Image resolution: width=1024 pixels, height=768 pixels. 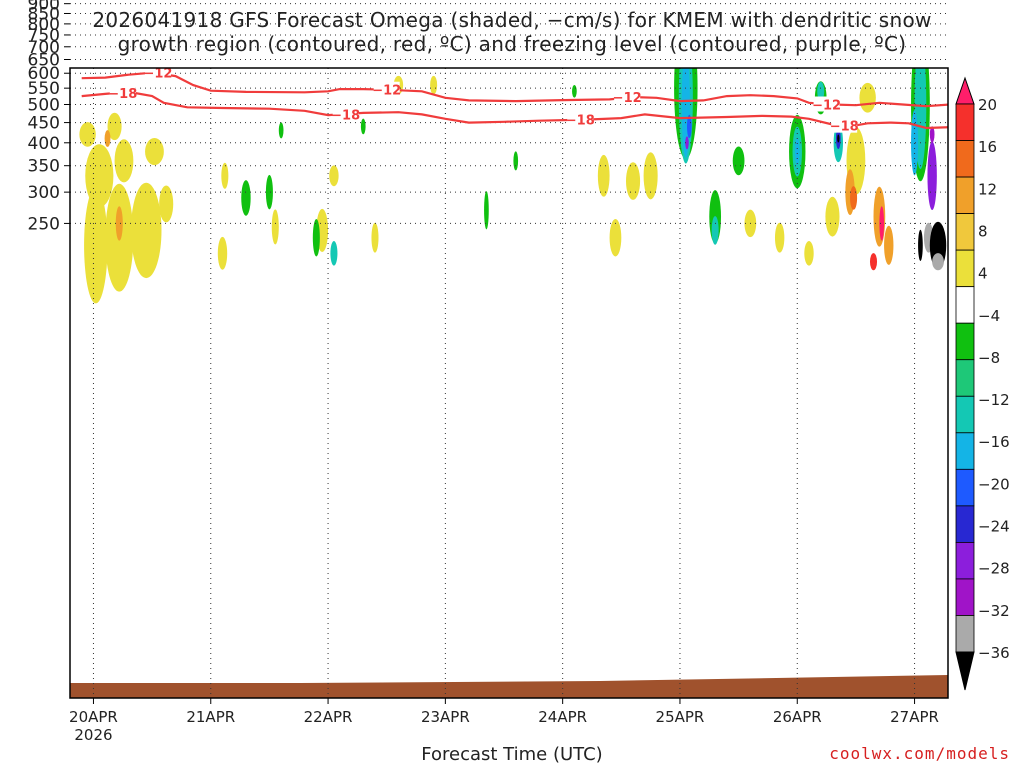 What do you see at coordinates (965, 90) in the screenshot?
I see `colorbar-top-triangle` at bounding box center [965, 90].